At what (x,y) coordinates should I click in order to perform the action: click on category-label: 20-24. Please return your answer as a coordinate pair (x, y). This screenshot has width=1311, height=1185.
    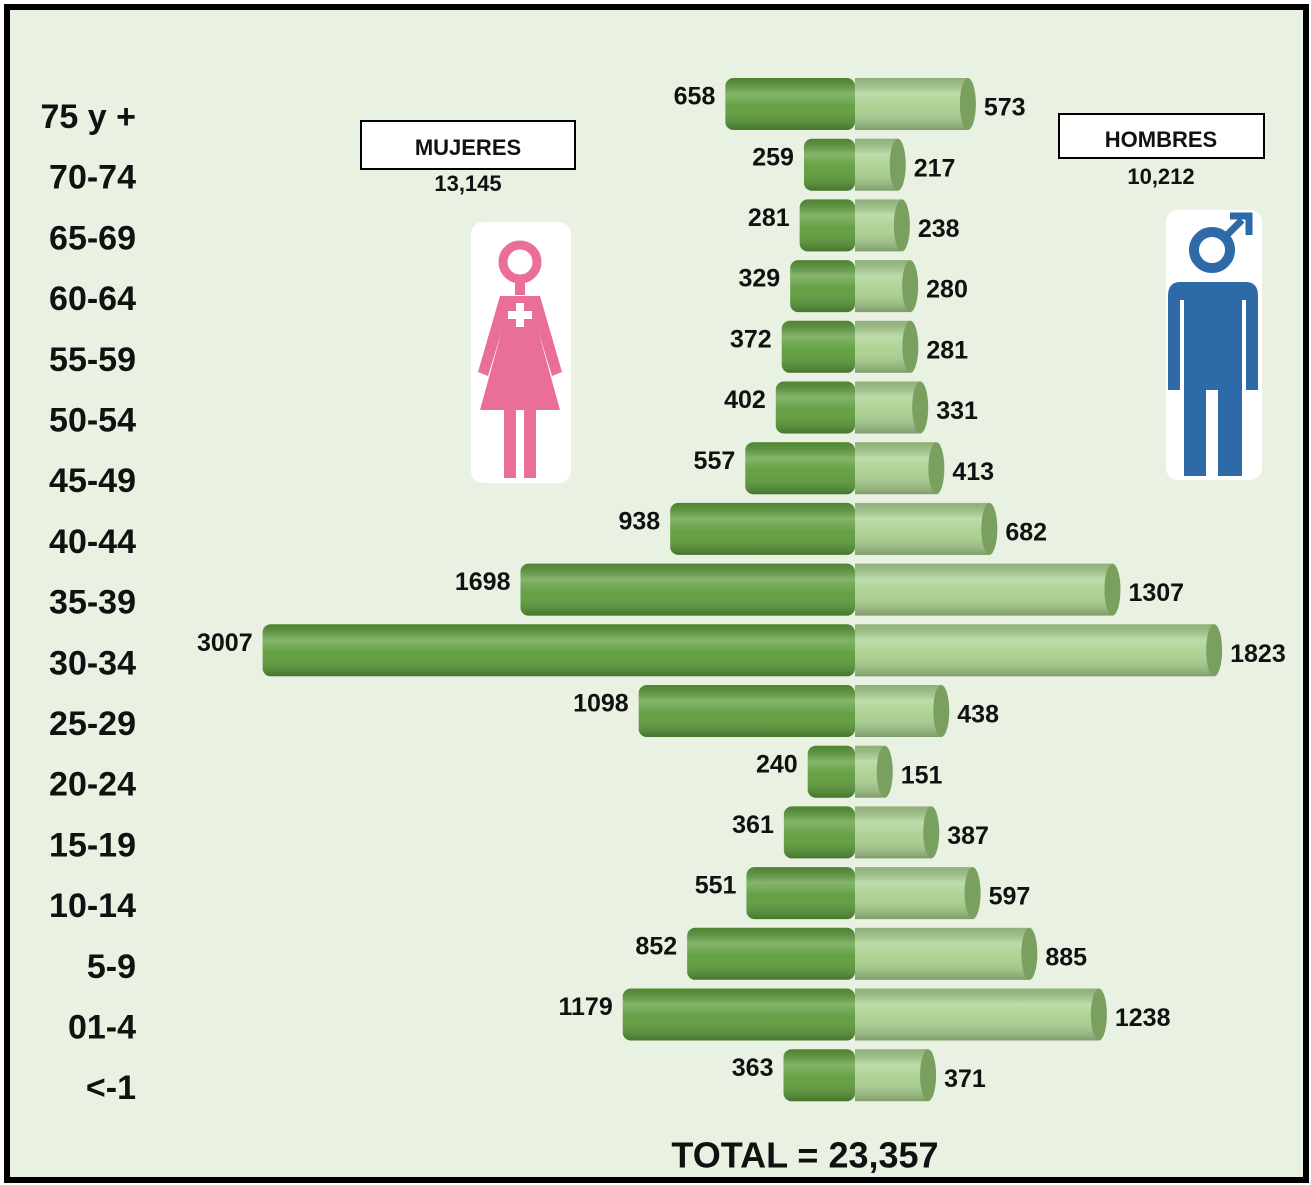
    Looking at the image, I should click on (92, 785).